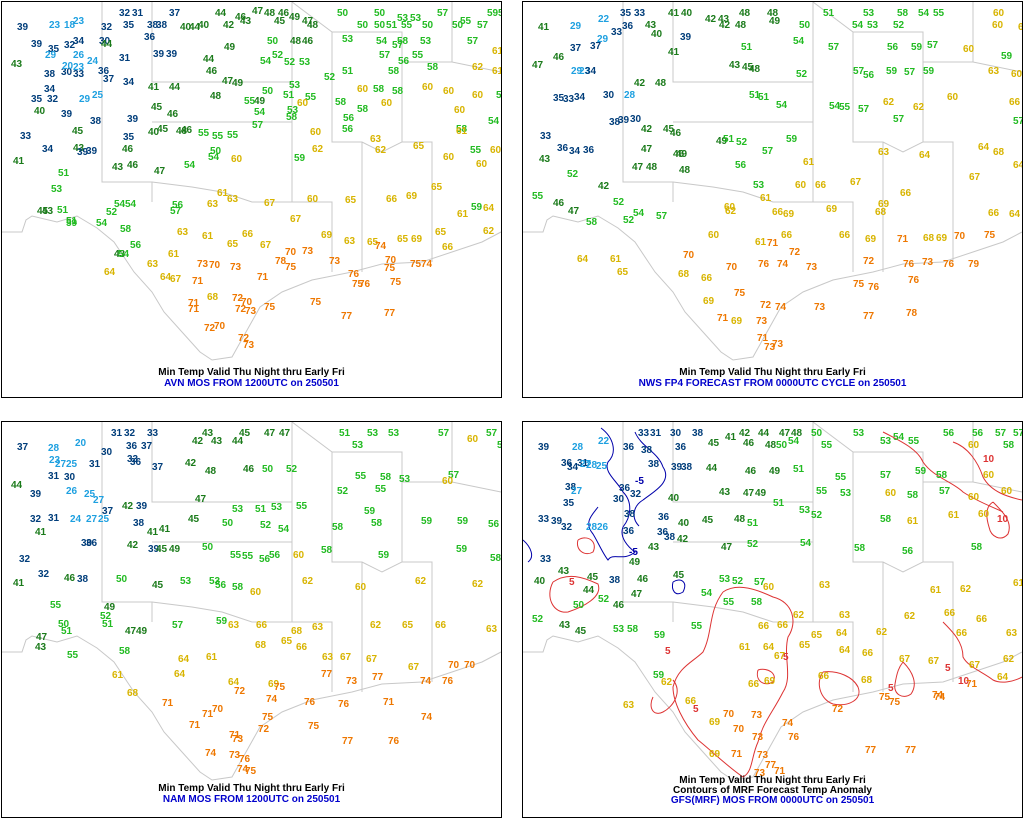 Image resolution: width=1024 pixels, height=819 pixels. What do you see at coordinates (839, 688) in the screenshot?
I see `contour-pos5-mid` at bounding box center [839, 688].